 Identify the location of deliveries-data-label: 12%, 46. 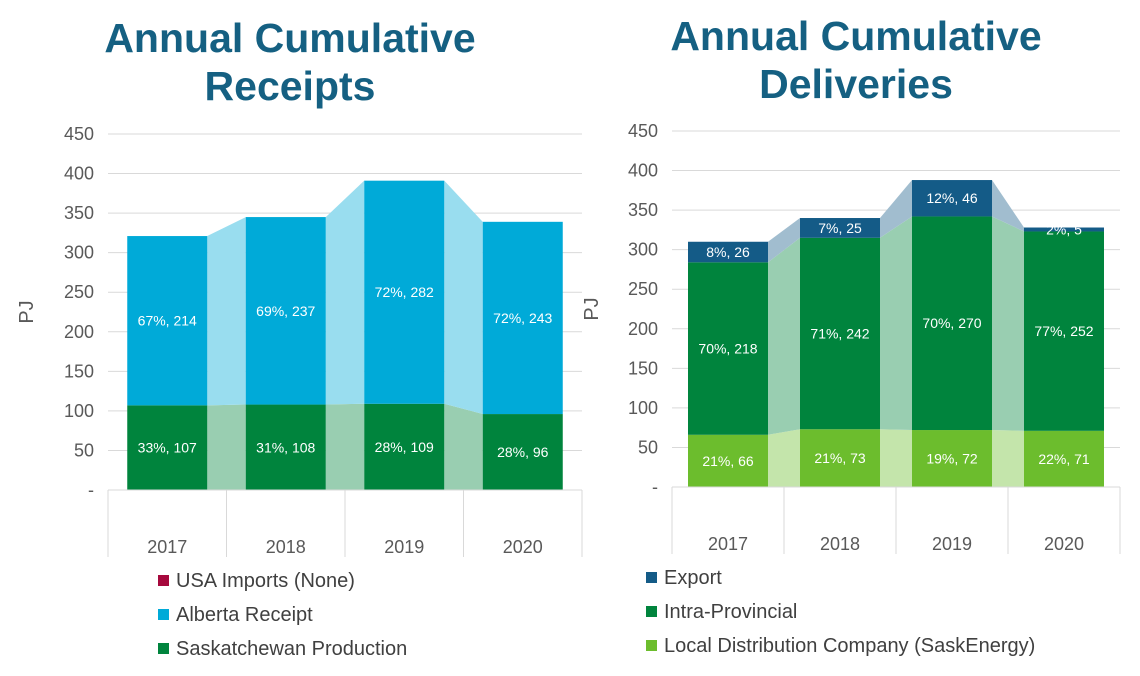
(952, 198).